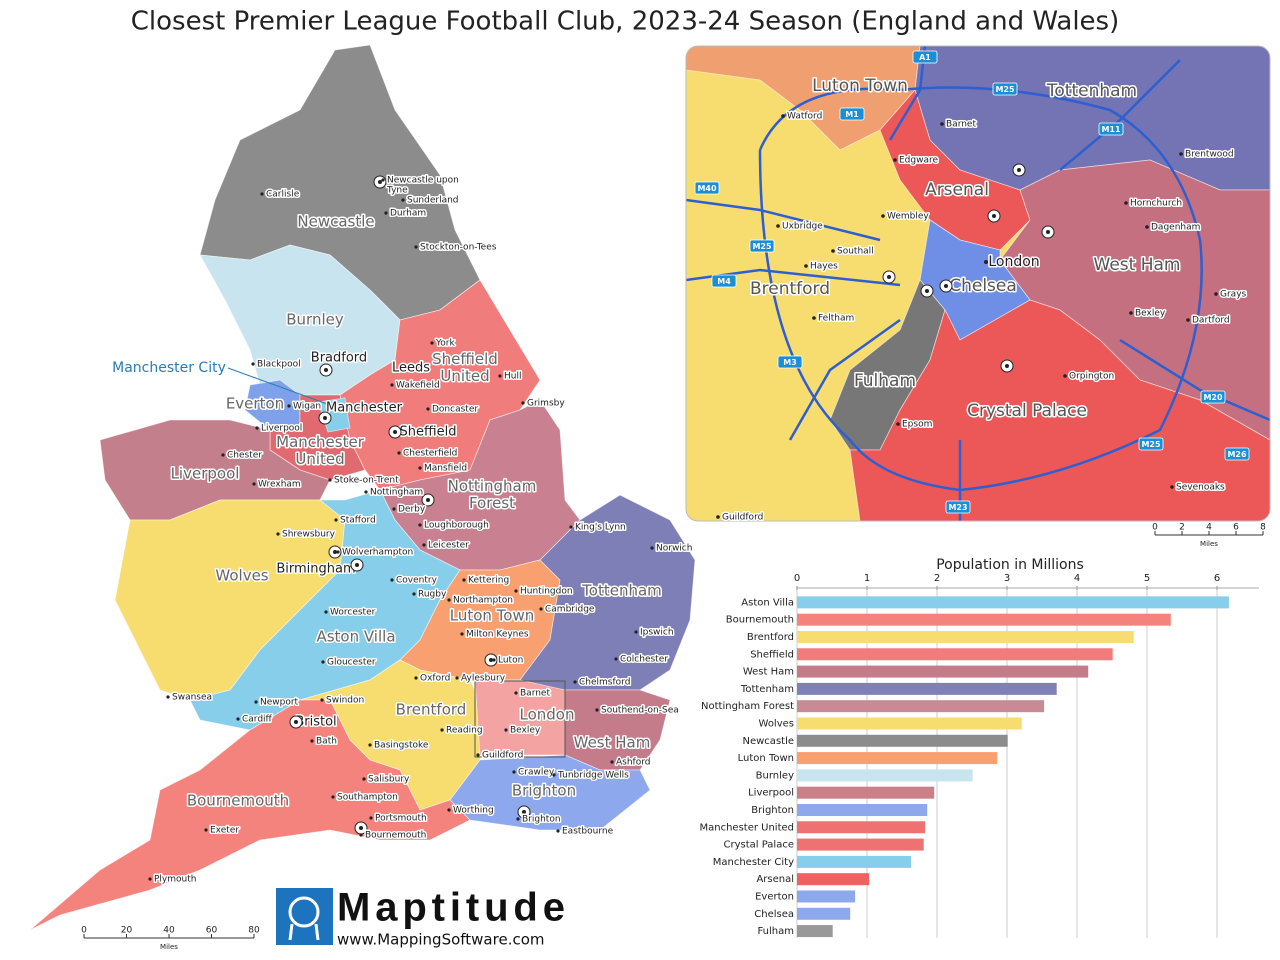  Describe the element at coordinates (674, 549) in the screenshot. I see `city-label: Norwich` at that location.